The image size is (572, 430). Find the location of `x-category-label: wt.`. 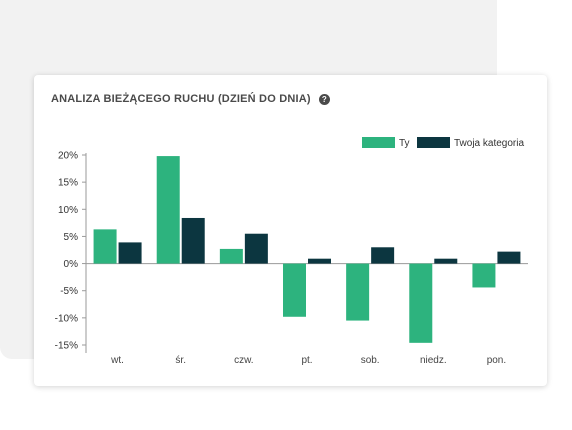

x-category-label: wt. is located at coordinates (117, 360).